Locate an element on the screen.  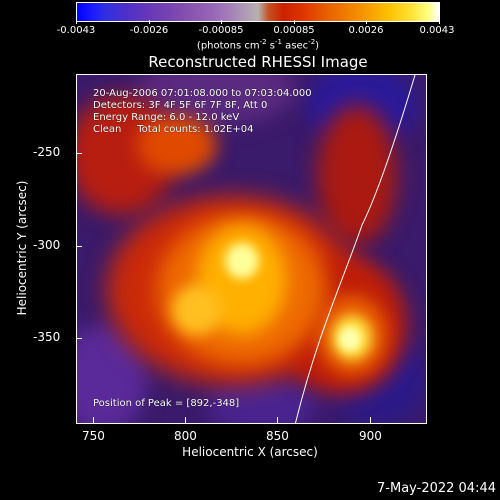
x-tick-label: 750 is located at coordinates (93, 436).